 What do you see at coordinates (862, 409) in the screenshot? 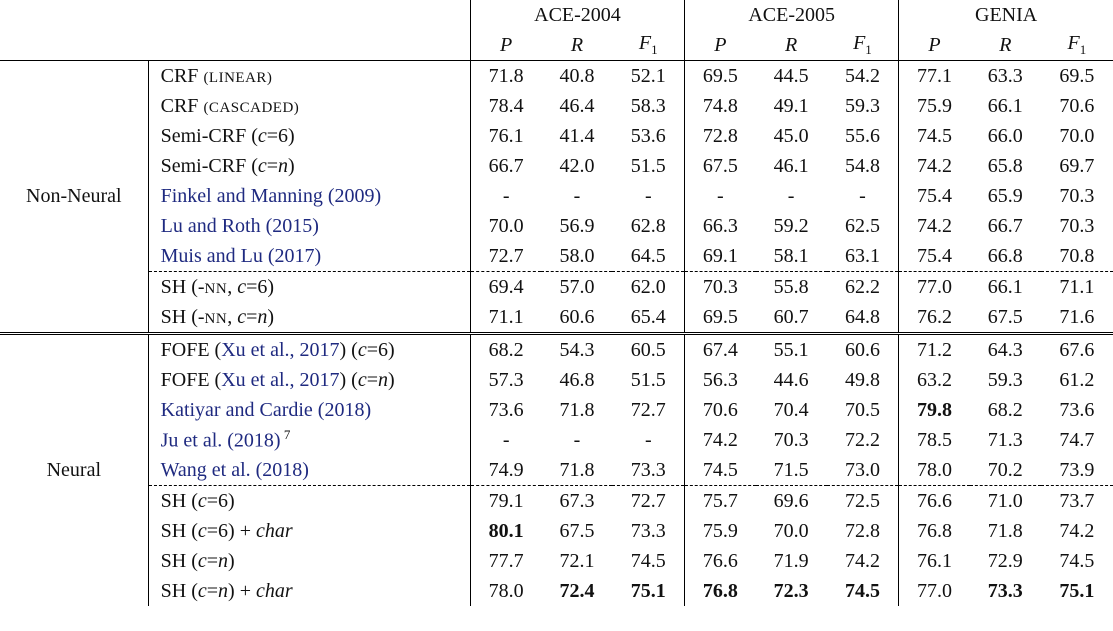
I see `score-cell: 70.5` at bounding box center [862, 409].